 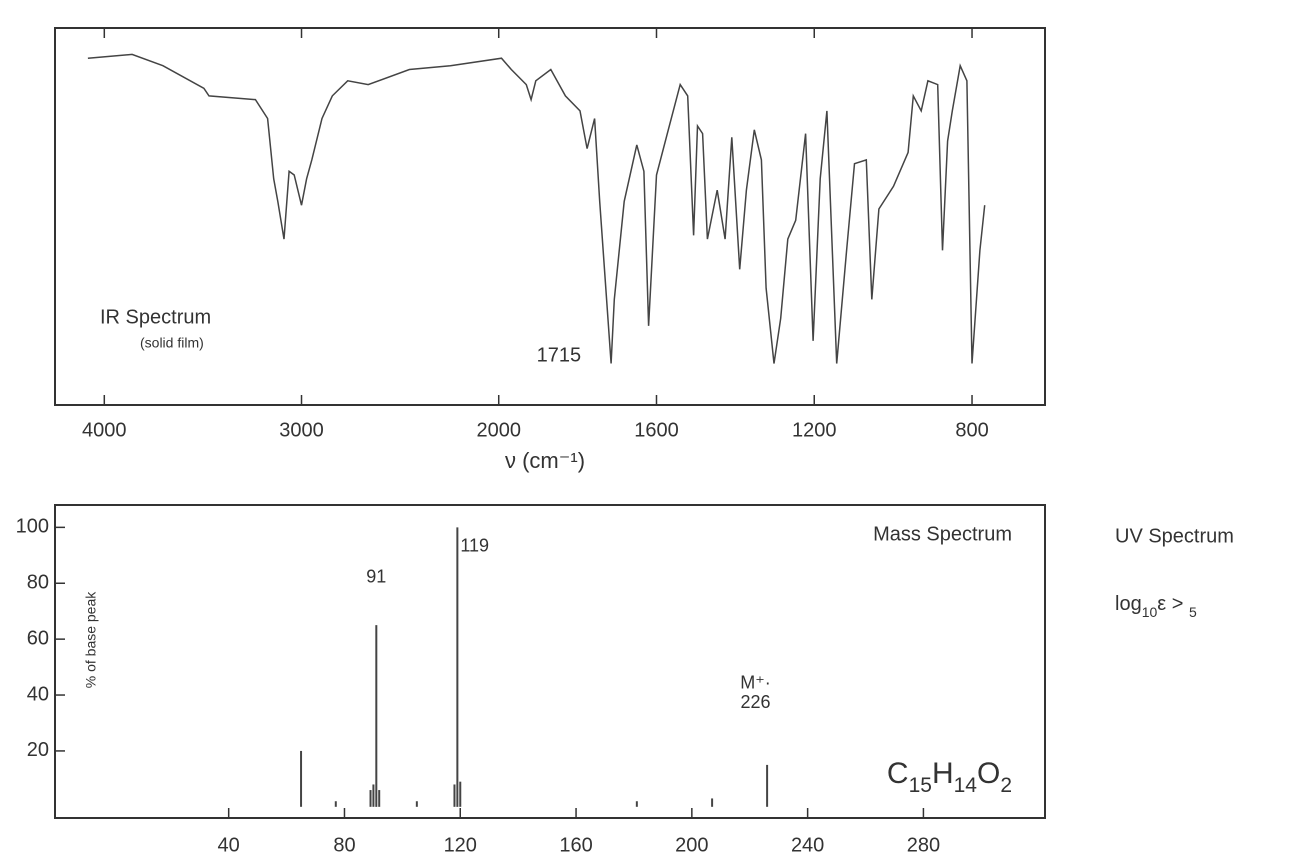 What do you see at coordinates (32, 527) in the screenshot?
I see `y-tick-label: 100` at bounding box center [32, 527].